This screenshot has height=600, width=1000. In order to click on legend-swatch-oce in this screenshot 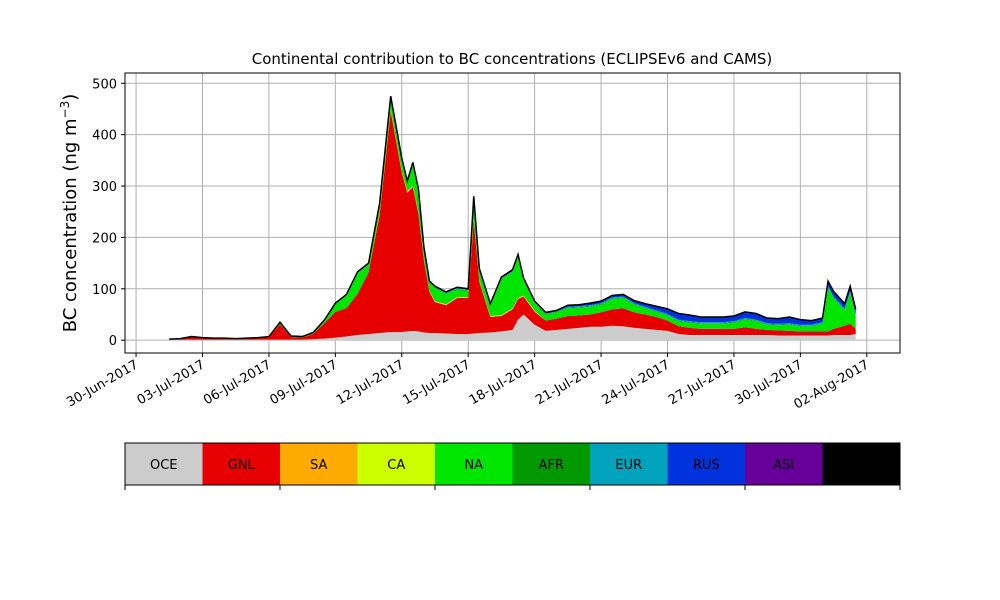, I will do `click(164, 464)`.